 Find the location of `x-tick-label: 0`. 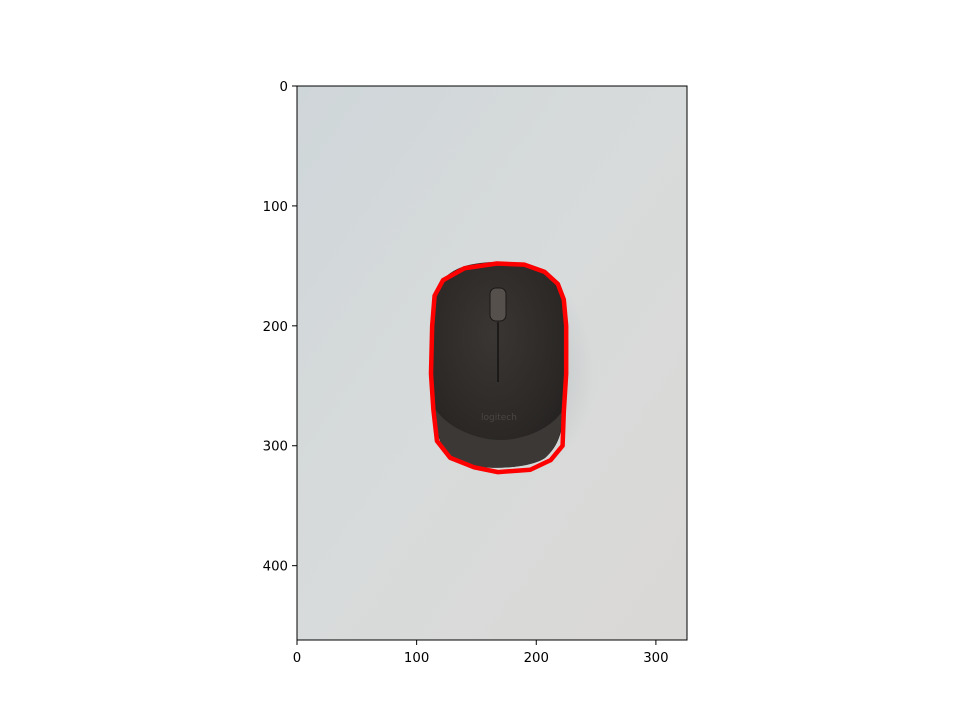

x-tick-label: 0 is located at coordinates (297, 658).